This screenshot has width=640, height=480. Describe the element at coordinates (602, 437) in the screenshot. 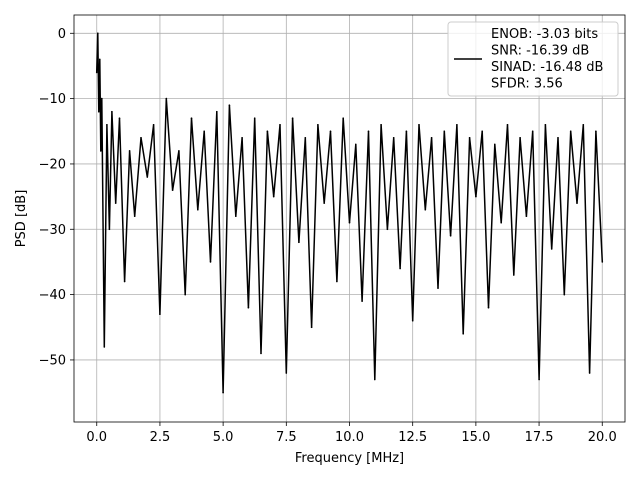

I see `x-tick-label: 20.0` at that location.